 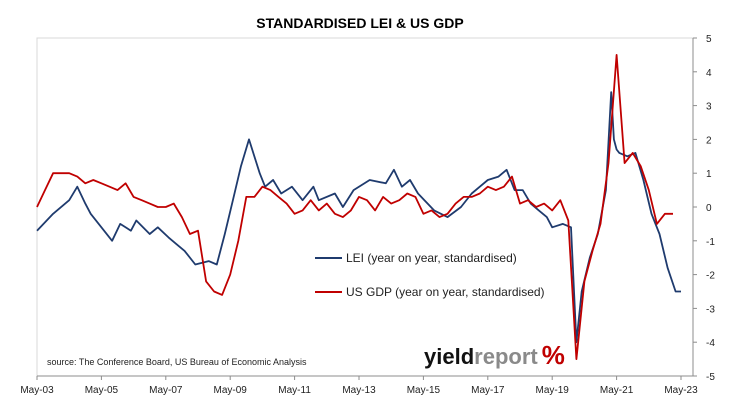 What do you see at coordinates (710, 343) in the screenshot?
I see `y-tick-label: -4` at bounding box center [710, 343].